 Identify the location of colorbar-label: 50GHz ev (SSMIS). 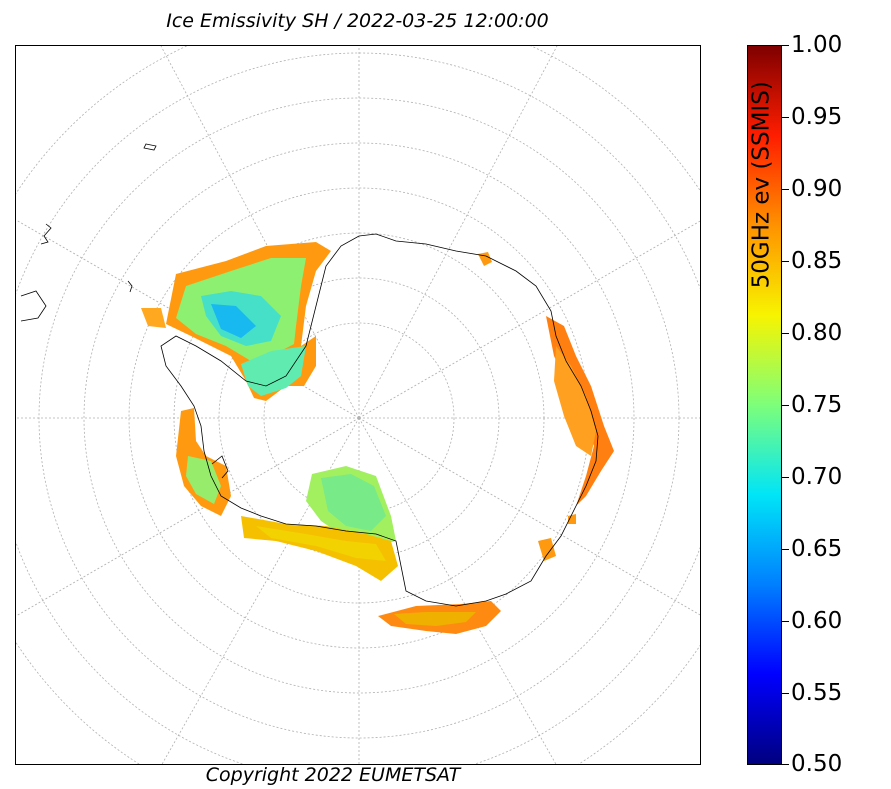
(761, 185).